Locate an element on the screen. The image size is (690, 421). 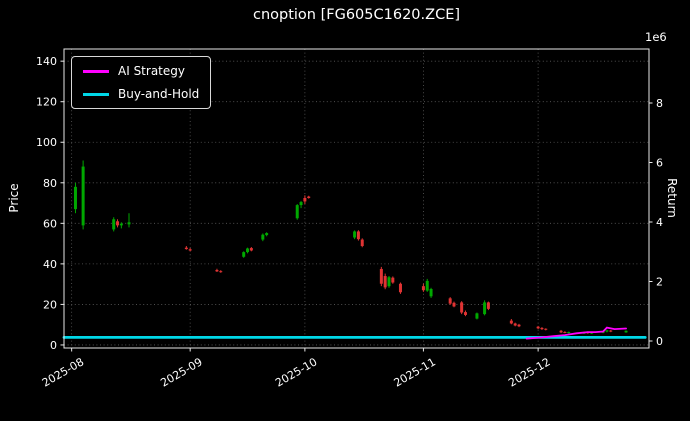
svg-text: 6 is located at coordinates (659, 163).